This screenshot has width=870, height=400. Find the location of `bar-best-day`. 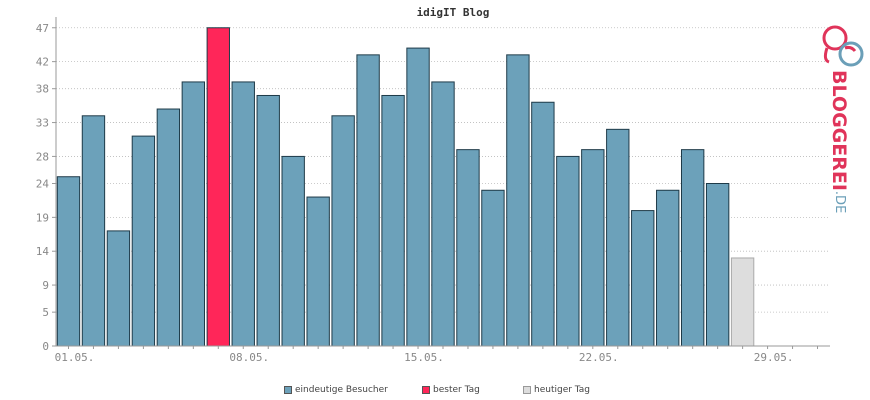

bar-best-day is located at coordinates (218, 187).